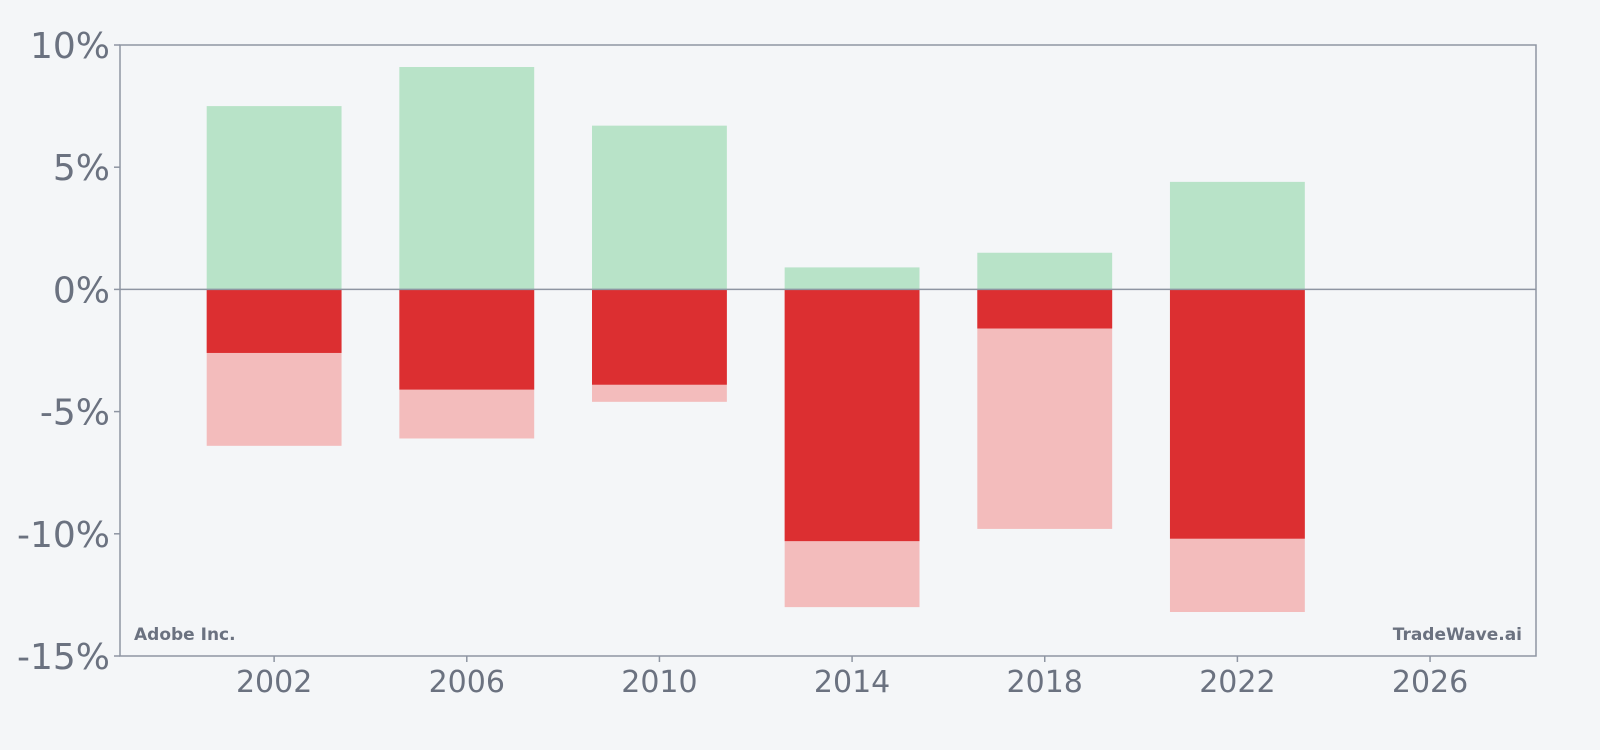 The height and width of the screenshot is (750, 1600). What do you see at coordinates (1045, 682) in the screenshot?
I see `x-tick-label: 2018` at bounding box center [1045, 682].